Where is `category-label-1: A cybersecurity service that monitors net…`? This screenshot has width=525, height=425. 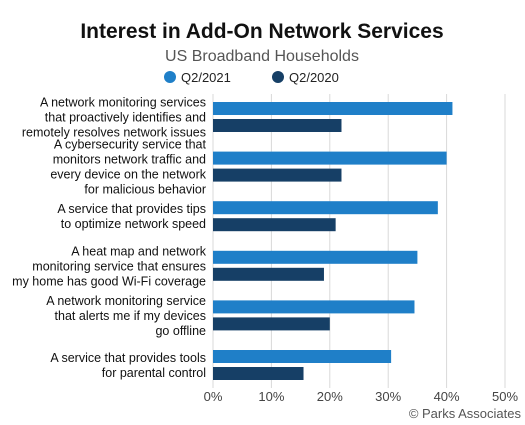 category-label-1: A cybersecurity service that monitors net… is located at coordinates (128, 167).